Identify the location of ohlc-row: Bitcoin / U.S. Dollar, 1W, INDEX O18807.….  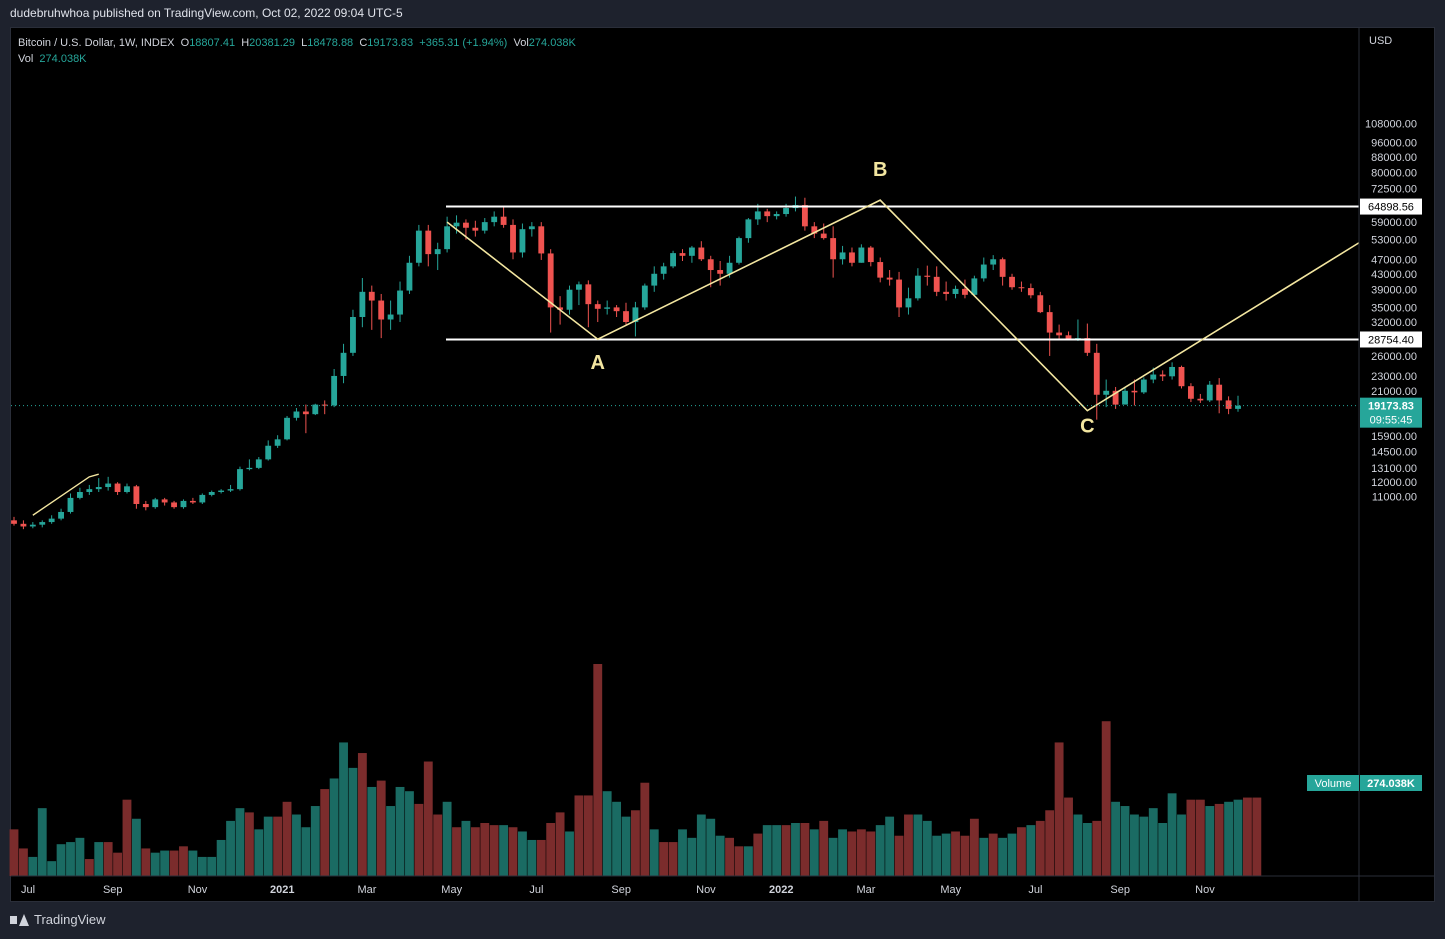
(297, 43).